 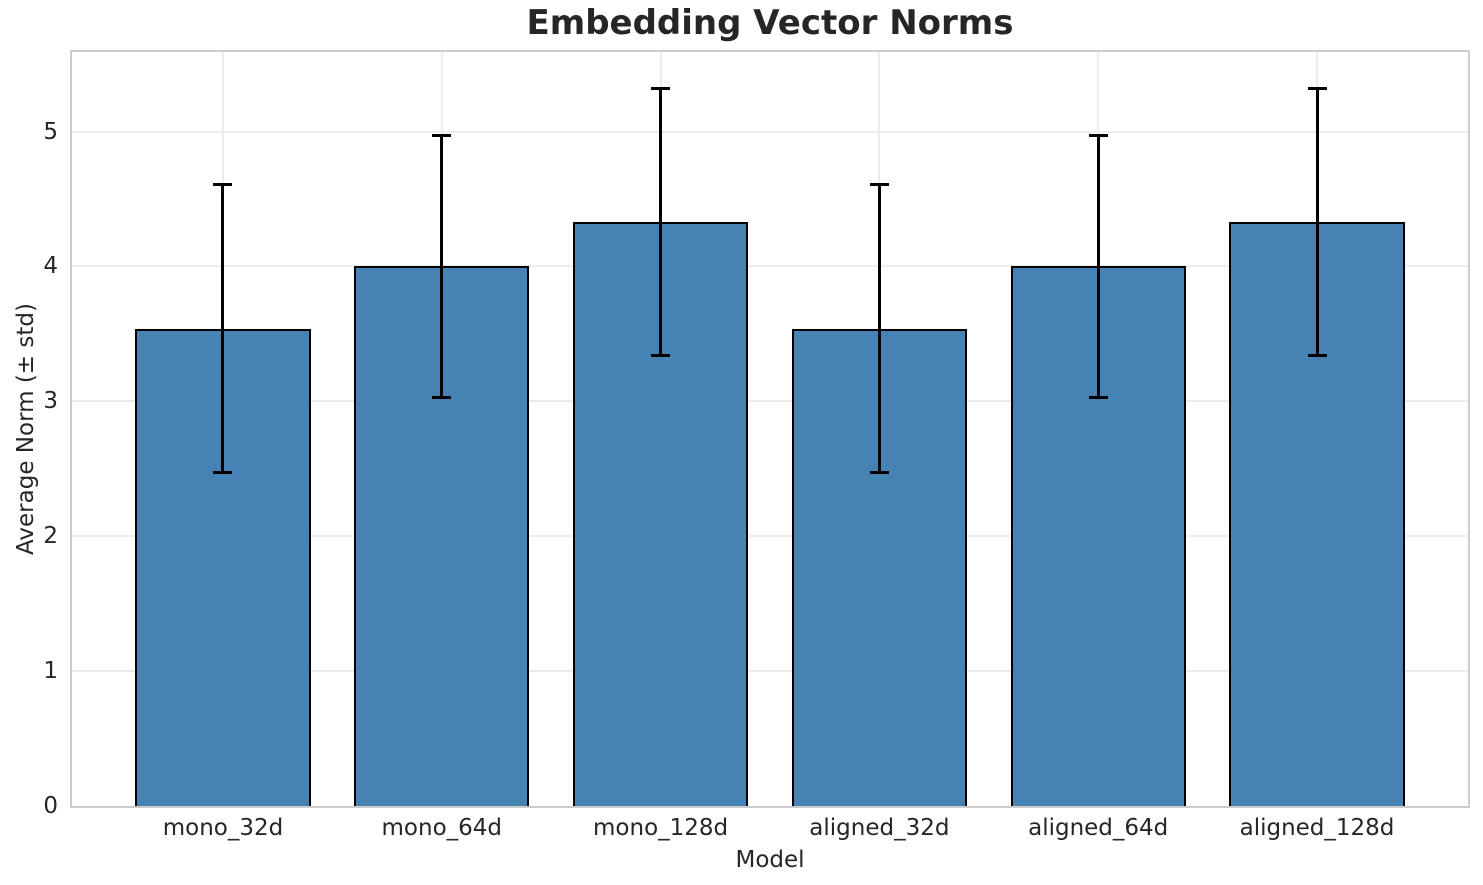 What do you see at coordinates (26, 429) in the screenshot?
I see `y-axis-label: Average Norm (± std)` at bounding box center [26, 429].